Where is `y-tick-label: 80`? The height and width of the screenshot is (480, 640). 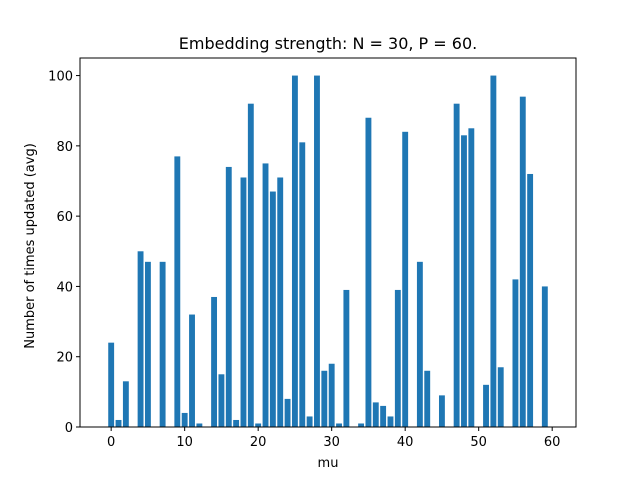 y-tick-label: 80 is located at coordinates (64, 147).